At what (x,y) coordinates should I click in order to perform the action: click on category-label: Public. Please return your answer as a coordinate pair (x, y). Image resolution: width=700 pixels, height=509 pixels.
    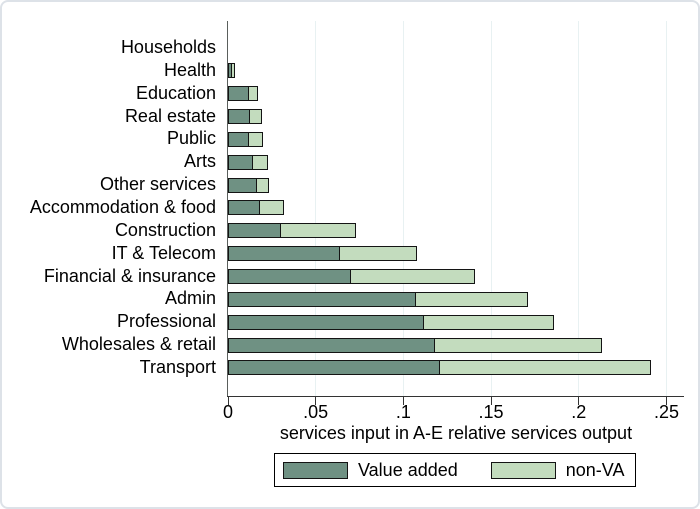
    Looking at the image, I should click on (191, 138).